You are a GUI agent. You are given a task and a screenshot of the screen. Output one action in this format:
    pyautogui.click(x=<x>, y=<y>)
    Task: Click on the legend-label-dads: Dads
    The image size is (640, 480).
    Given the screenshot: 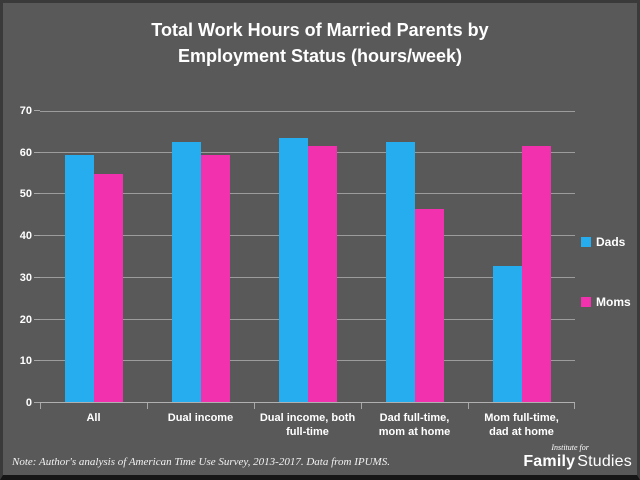 What is the action you would take?
    pyautogui.click(x=611, y=242)
    